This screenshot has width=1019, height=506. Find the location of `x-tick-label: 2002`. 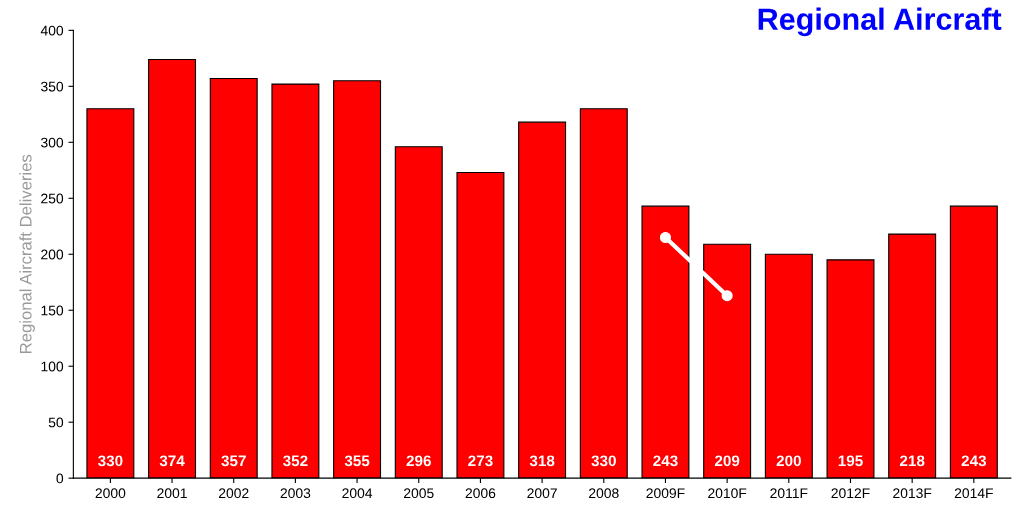

x-tick-label: 2002 is located at coordinates (233, 493).